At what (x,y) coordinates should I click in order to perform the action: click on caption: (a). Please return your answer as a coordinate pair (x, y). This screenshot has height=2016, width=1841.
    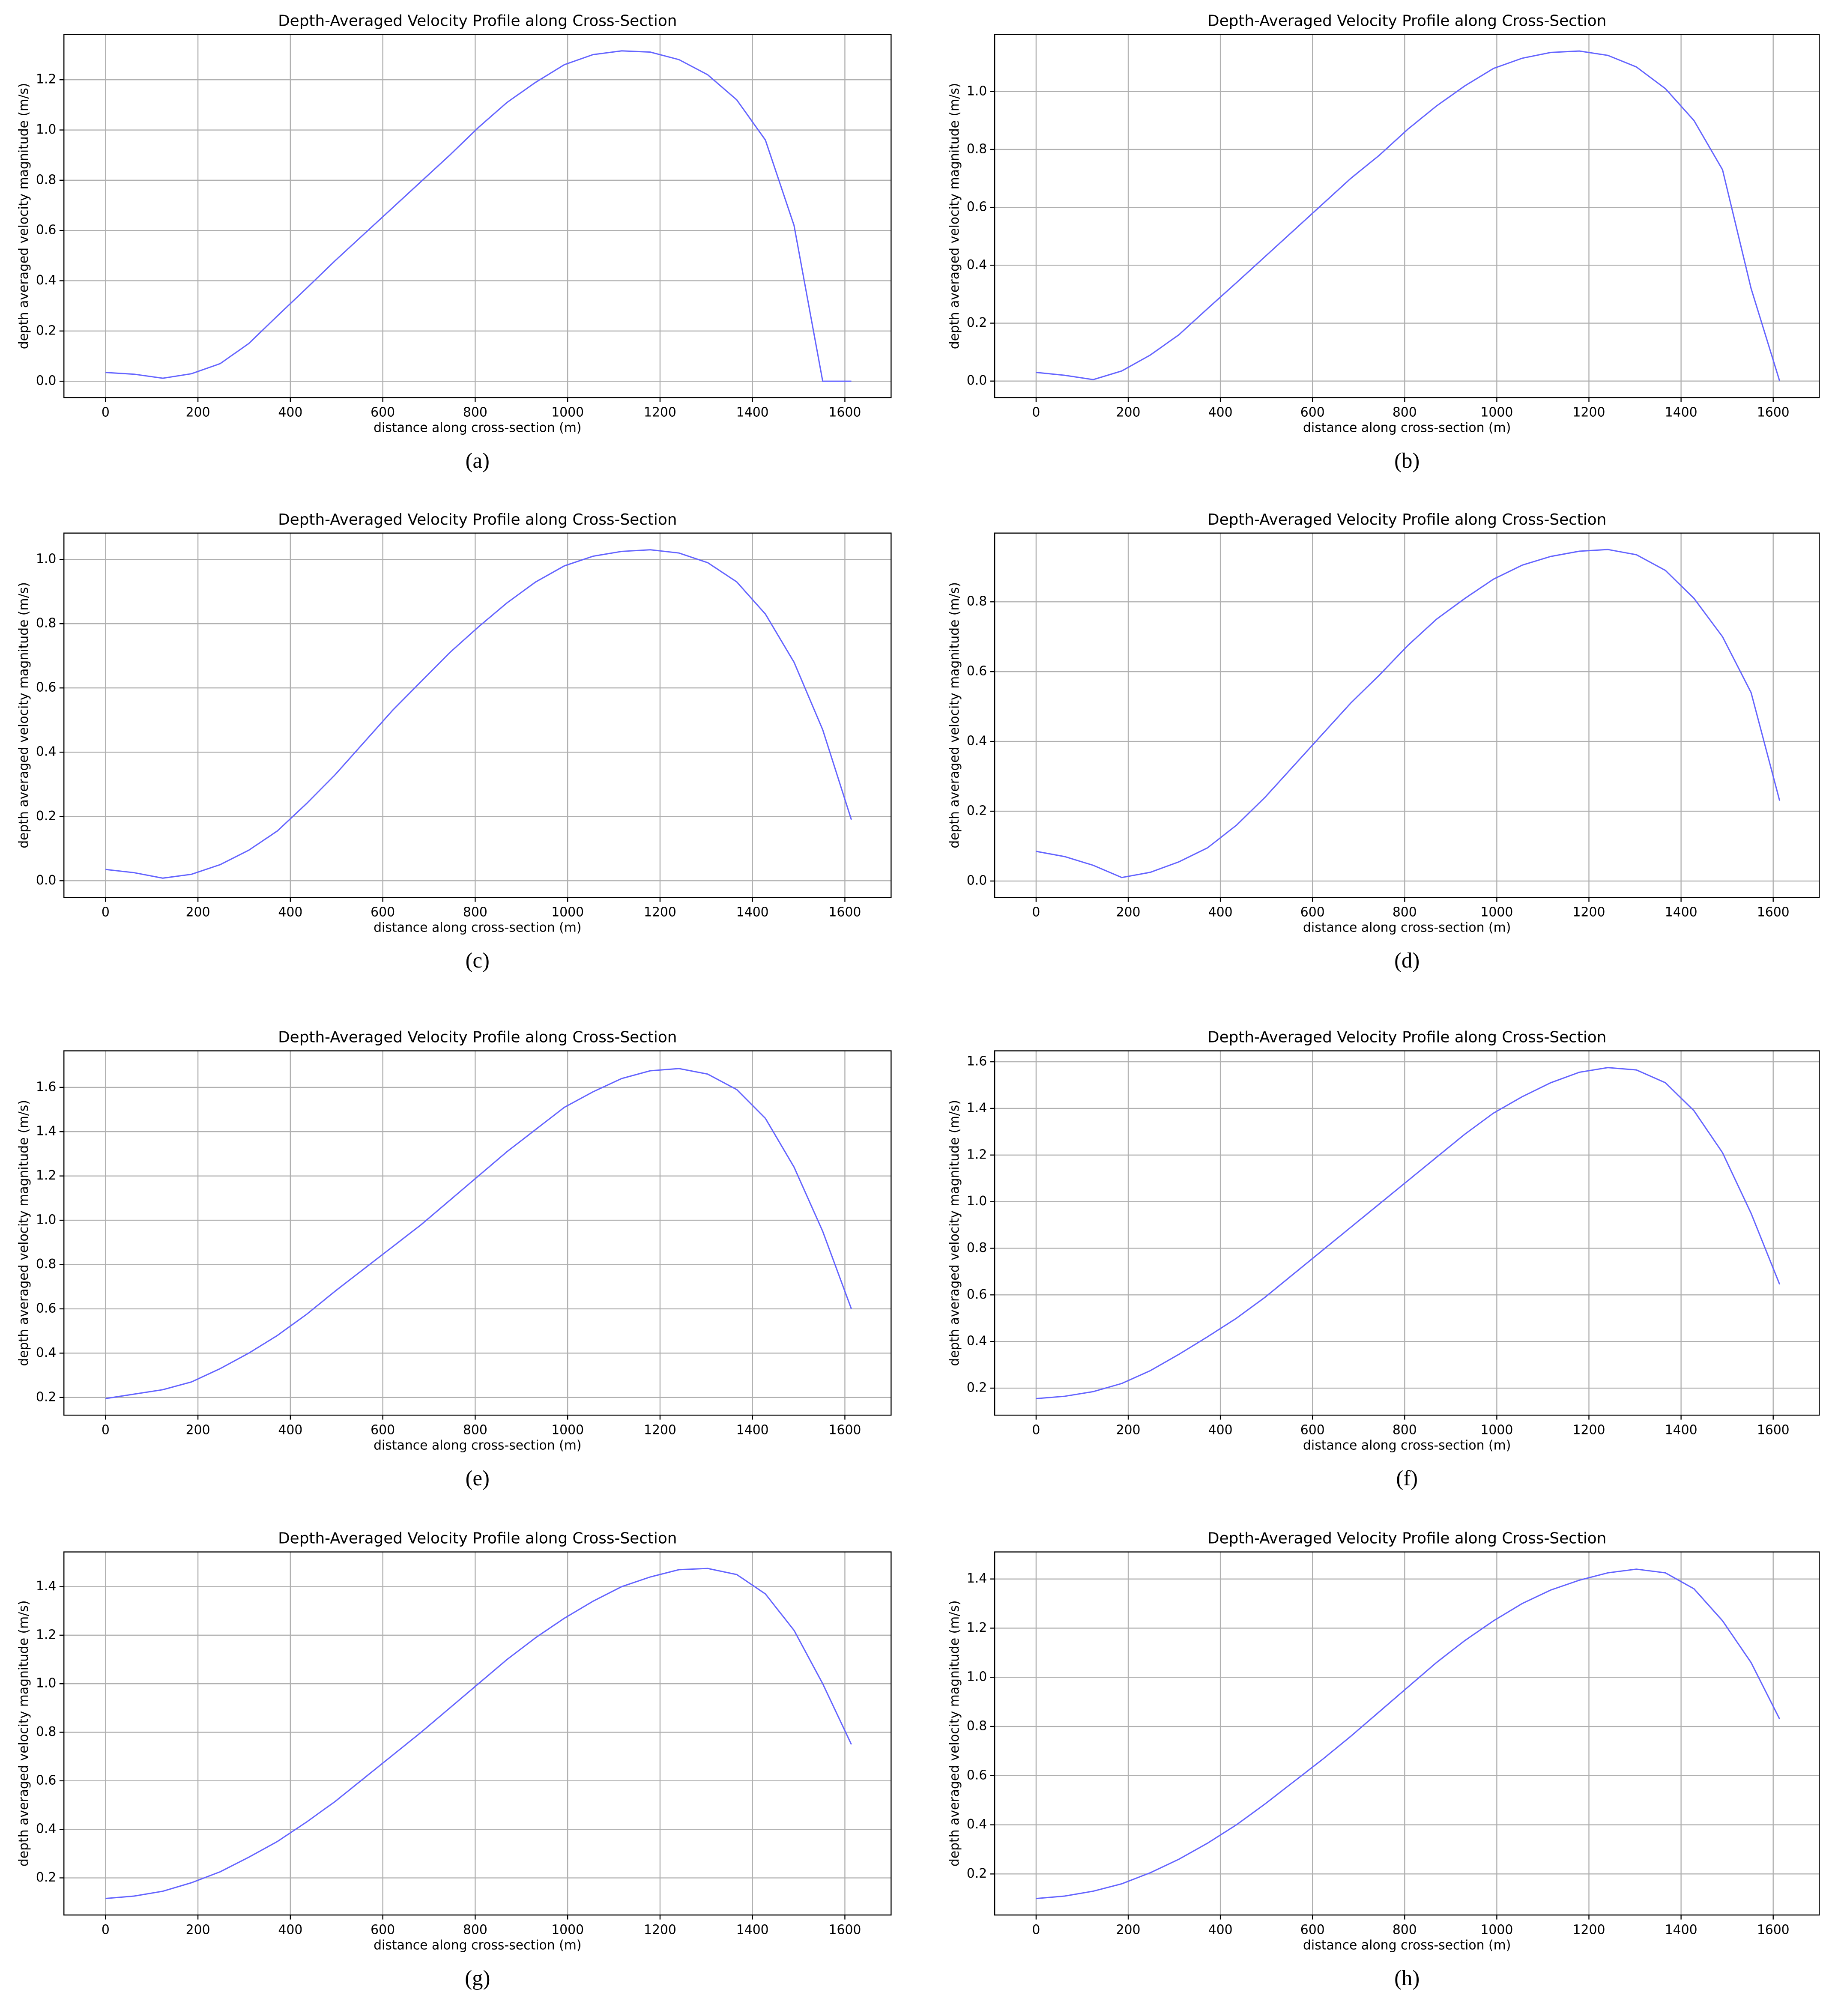
    Looking at the image, I should click on (478, 460).